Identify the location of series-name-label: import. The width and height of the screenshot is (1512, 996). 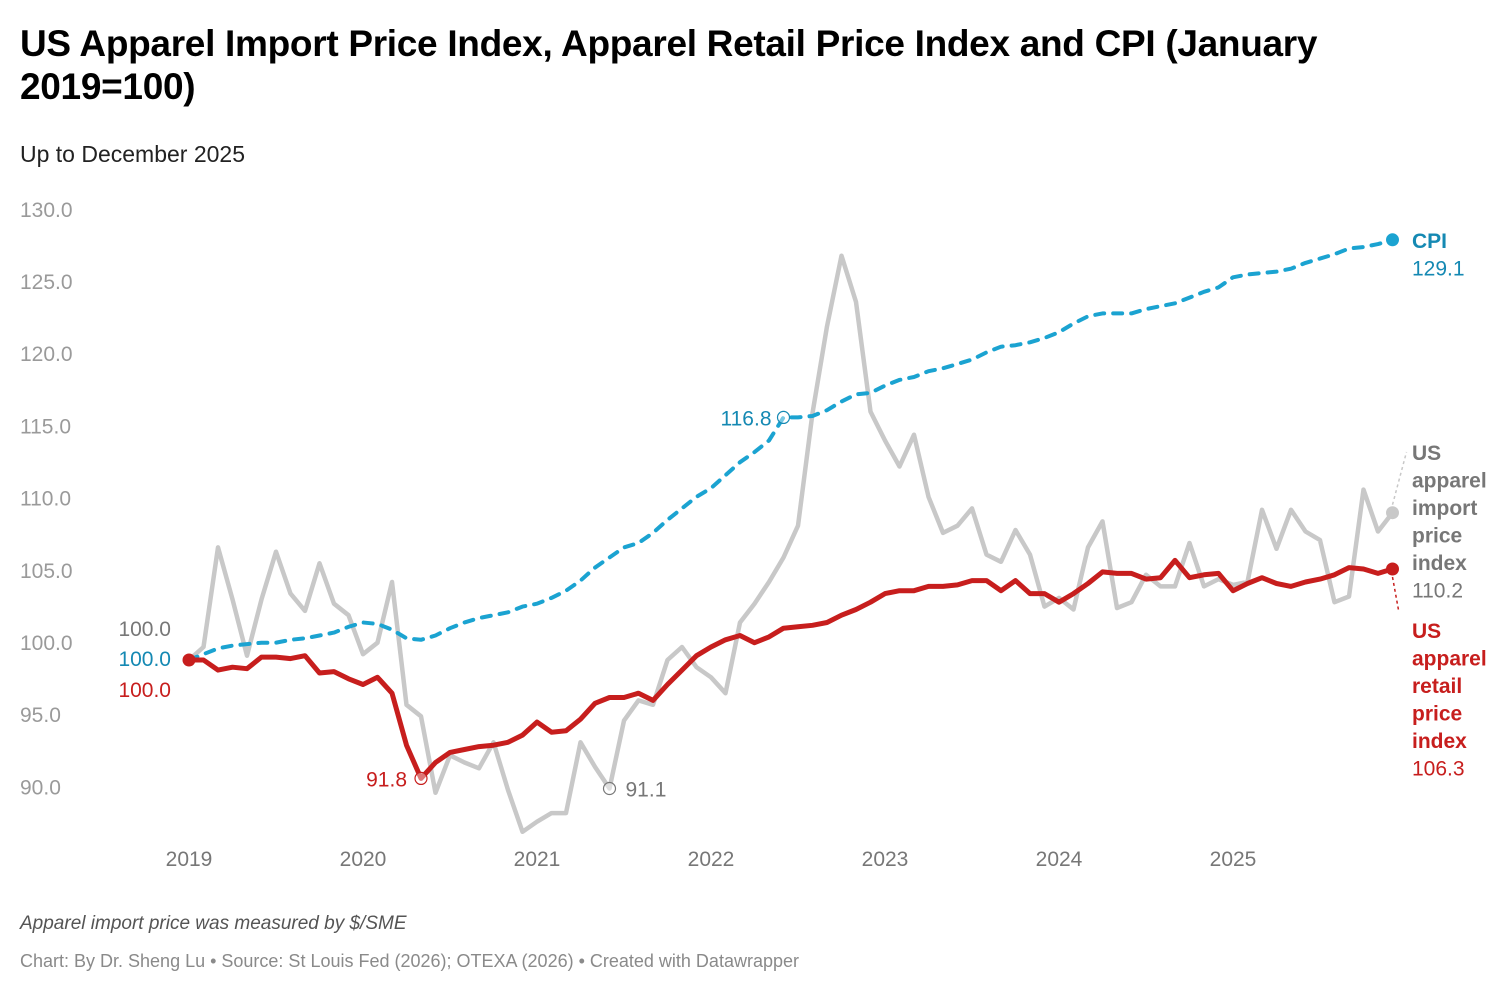
(1444, 508).